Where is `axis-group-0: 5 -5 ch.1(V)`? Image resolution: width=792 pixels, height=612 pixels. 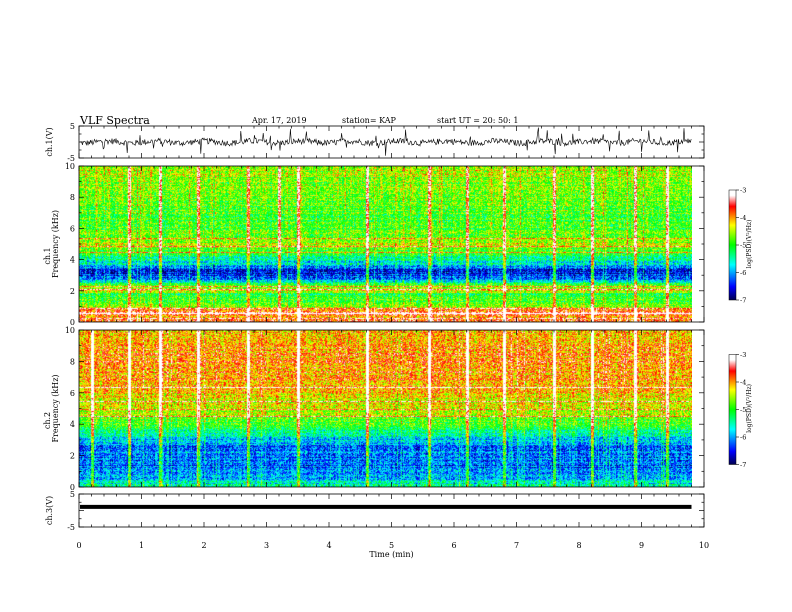 axis-group-0: 5 -5 ch.1(V) is located at coordinates (375, 142).